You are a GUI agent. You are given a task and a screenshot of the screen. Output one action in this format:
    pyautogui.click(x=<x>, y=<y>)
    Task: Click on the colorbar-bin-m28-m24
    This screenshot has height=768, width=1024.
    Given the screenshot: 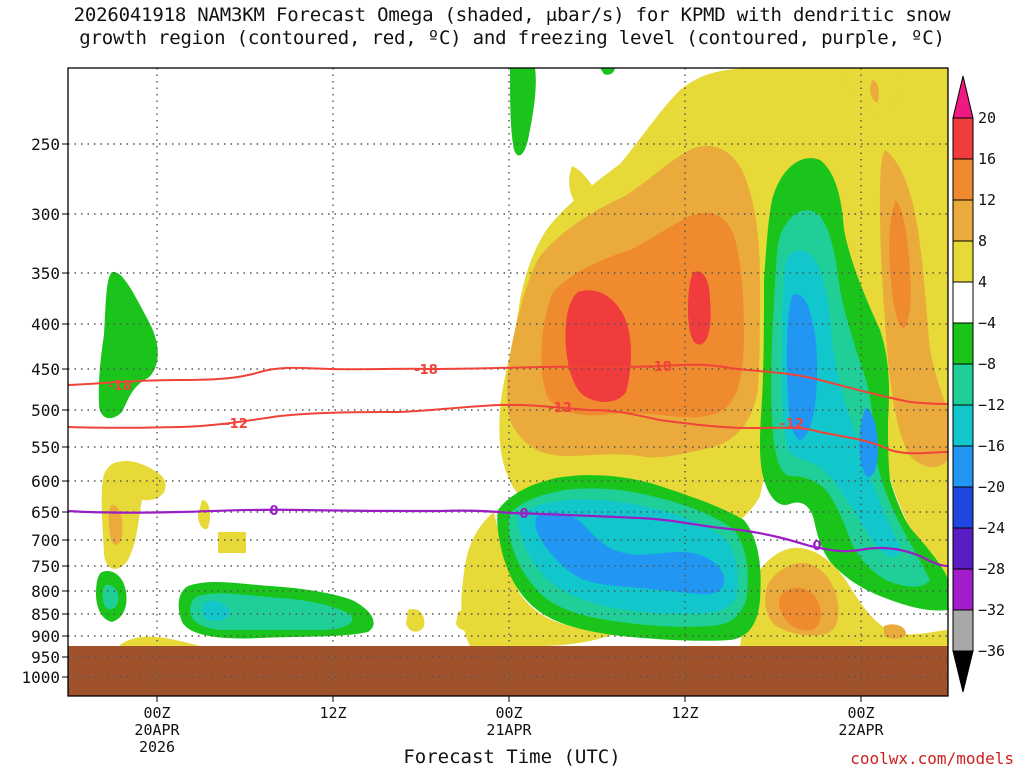 What is the action you would take?
    pyautogui.click(x=963, y=548)
    